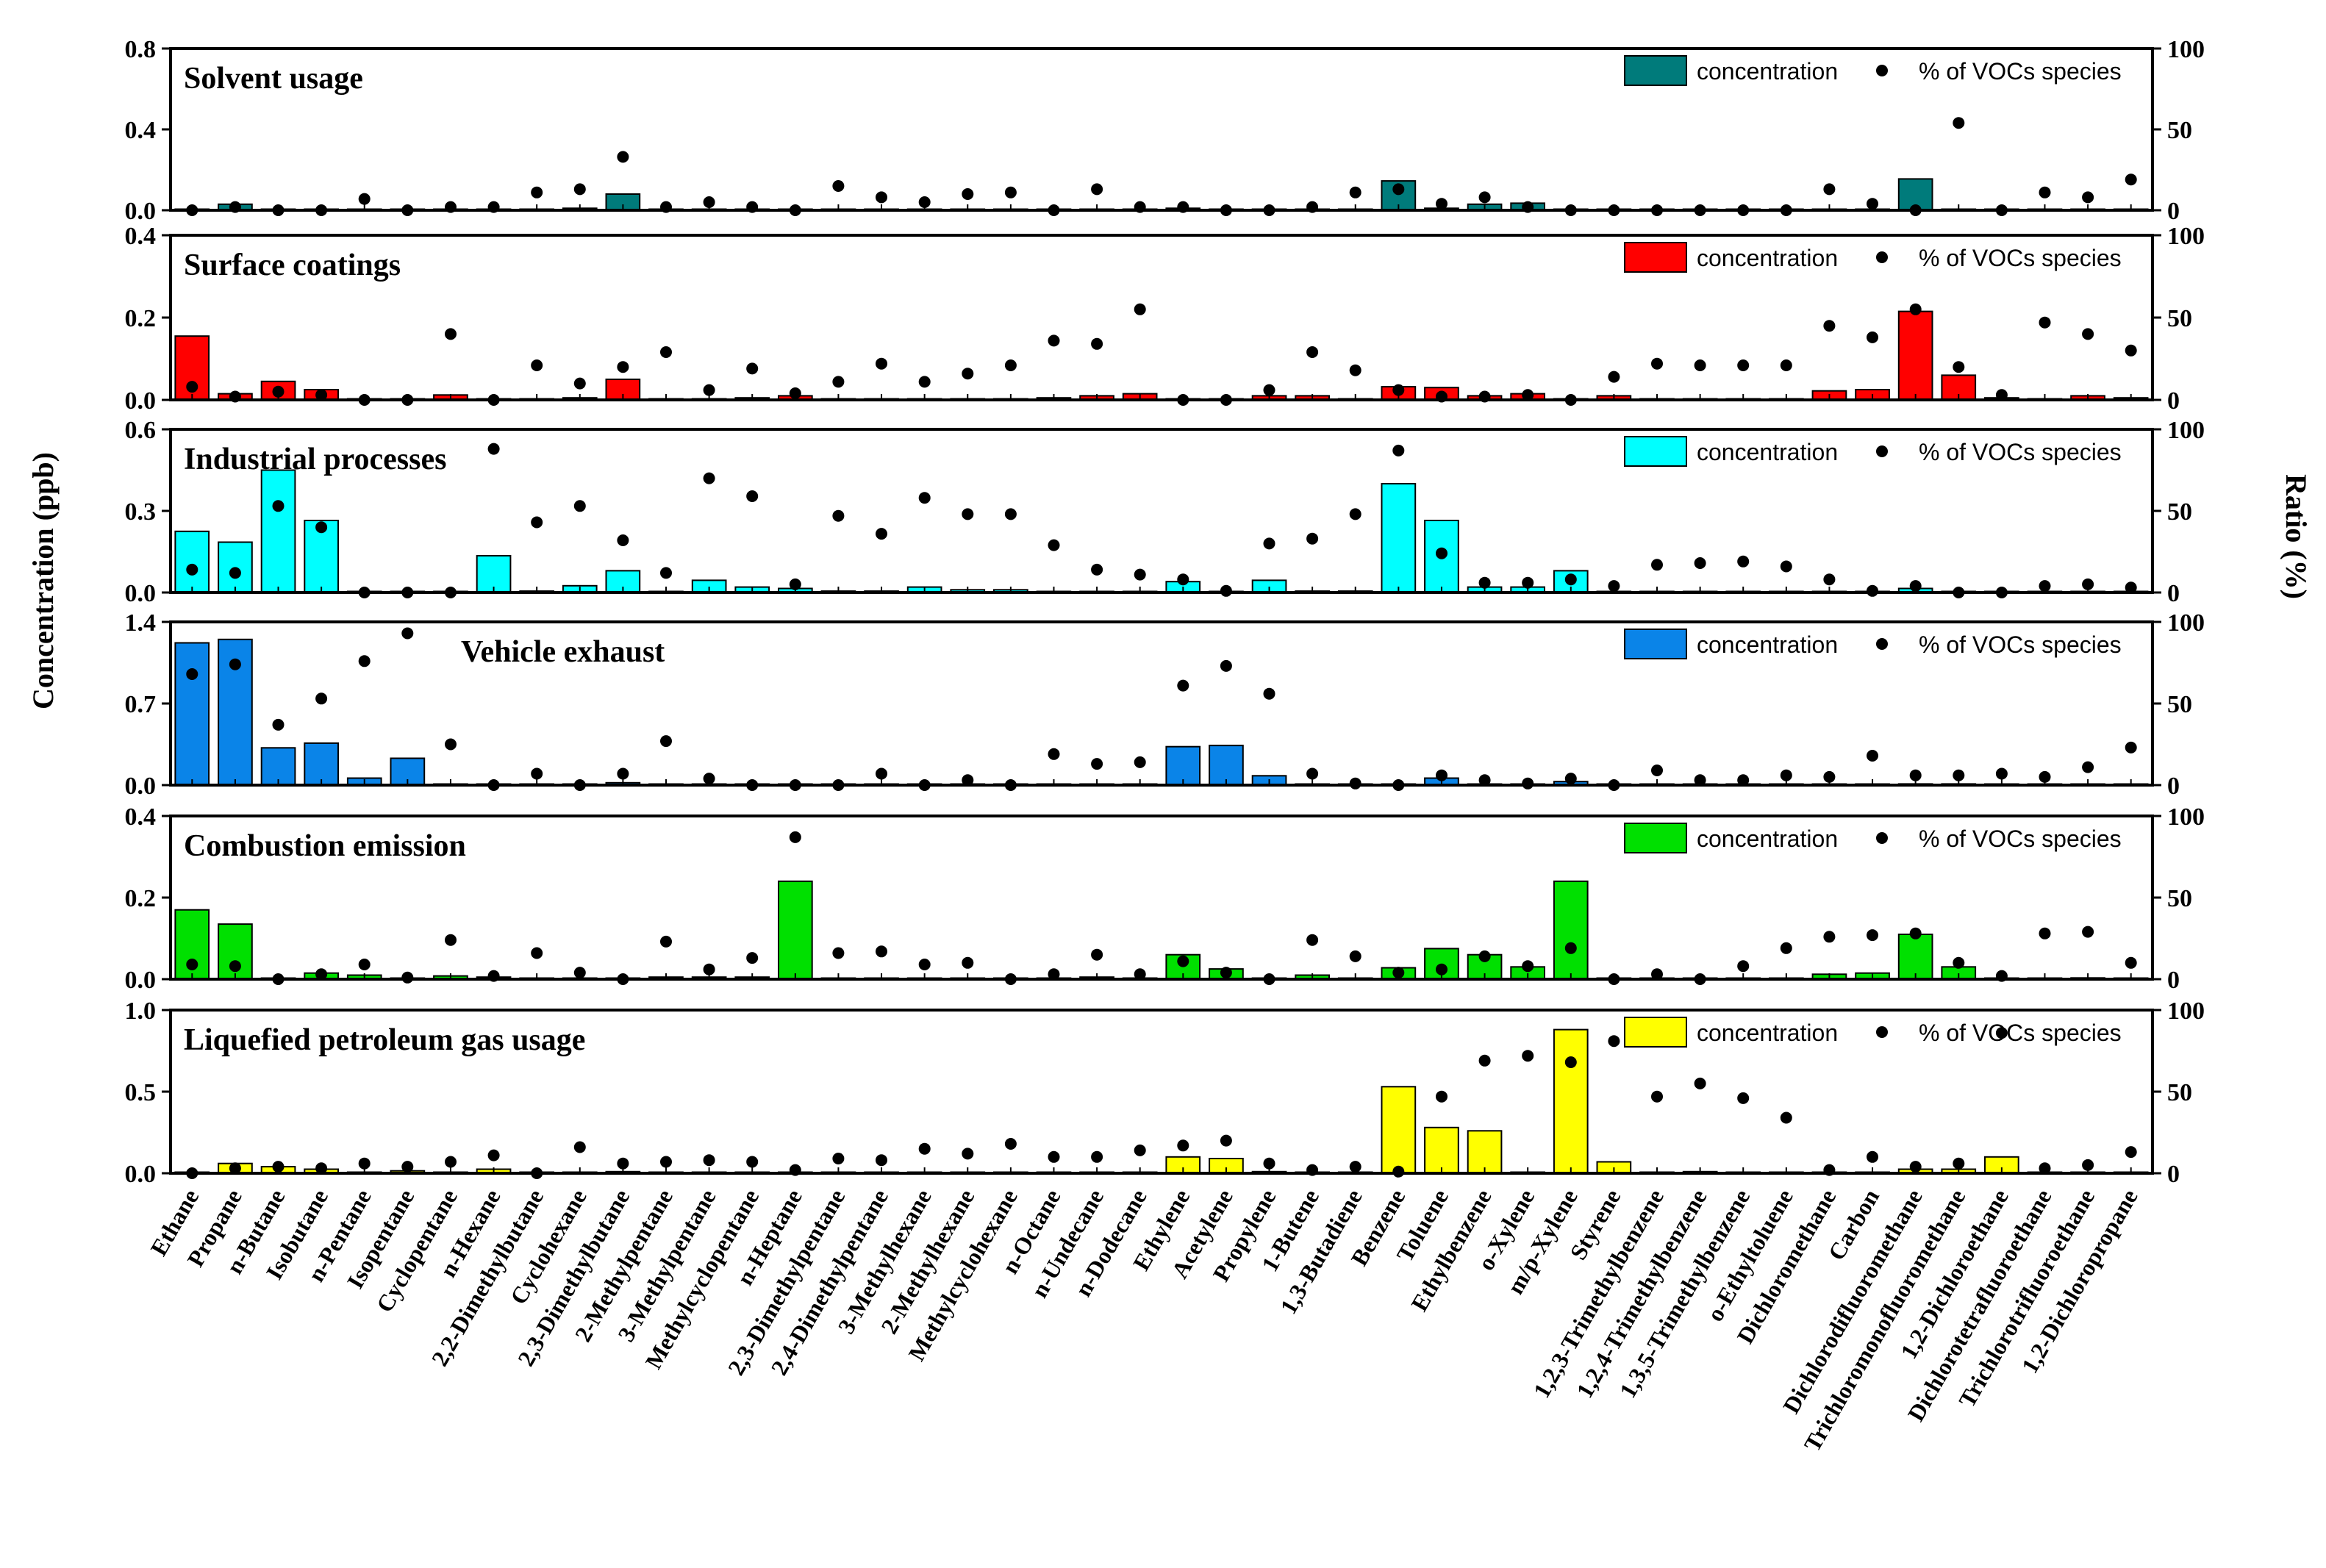 Image resolution: width=2326 pixels, height=1568 pixels. What do you see at coordinates (1441, 1150) in the screenshot?
I see `bar-Toluene` at bounding box center [1441, 1150].